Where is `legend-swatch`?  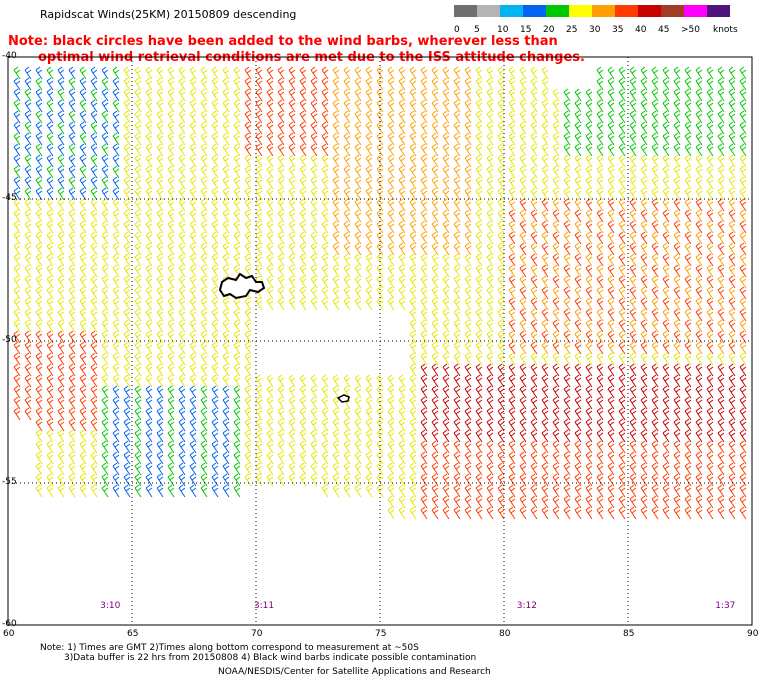
legend-swatch is located at coordinates (511, 11).